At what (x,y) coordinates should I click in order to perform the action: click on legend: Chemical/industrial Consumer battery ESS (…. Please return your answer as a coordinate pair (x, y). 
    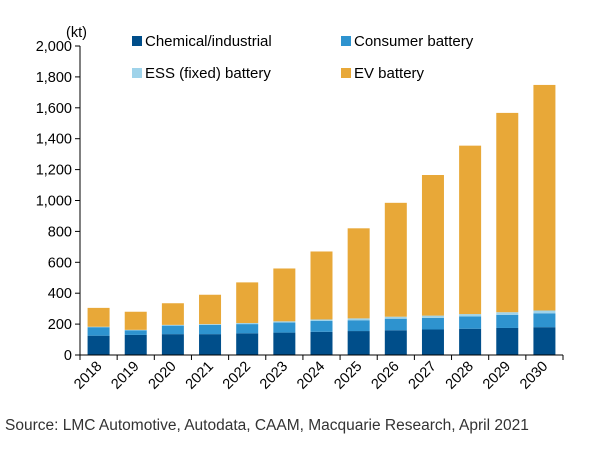
    Looking at the image, I should click on (303, 57).